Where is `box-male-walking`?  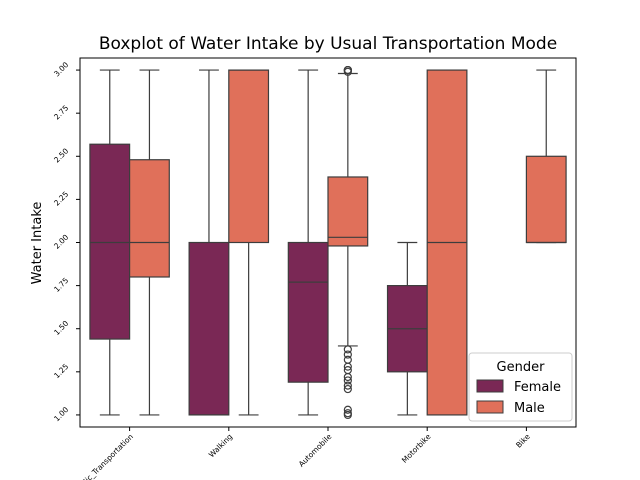 box-male-walking is located at coordinates (249, 242).